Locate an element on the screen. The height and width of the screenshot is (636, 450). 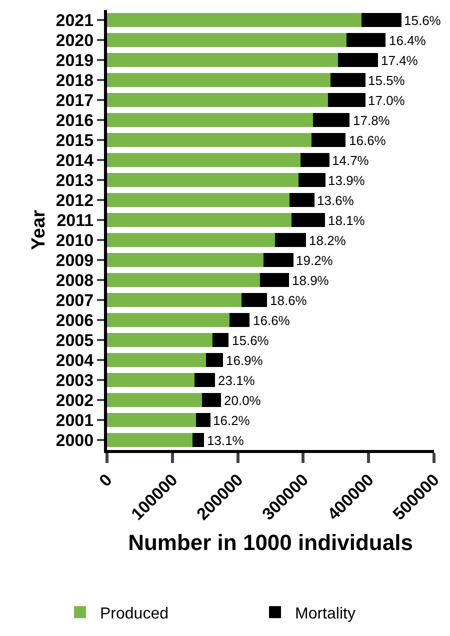
y-tick-label: 2014 is located at coordinates (75, 160).